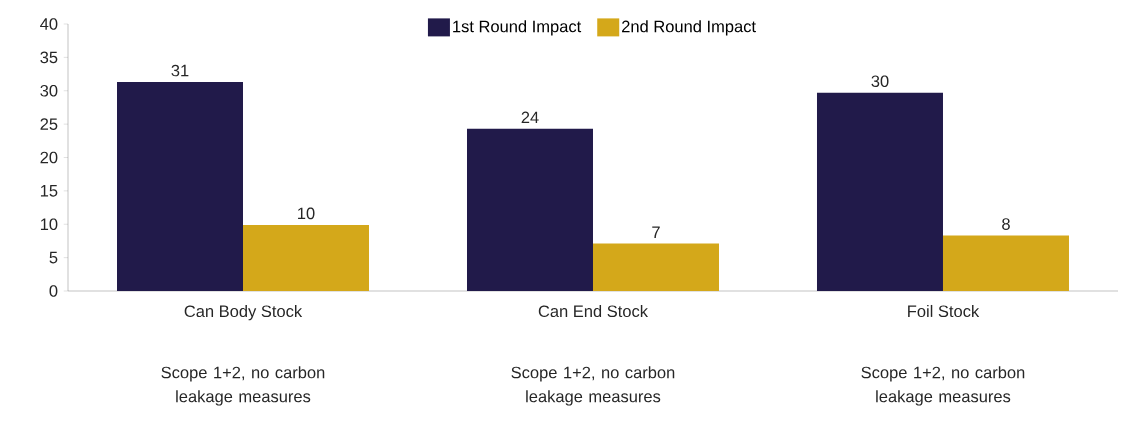  What do you see at coordinates (49, 157) in the screenshot?
I see `y-tick-label: 20` at bounding box center [49, 157].